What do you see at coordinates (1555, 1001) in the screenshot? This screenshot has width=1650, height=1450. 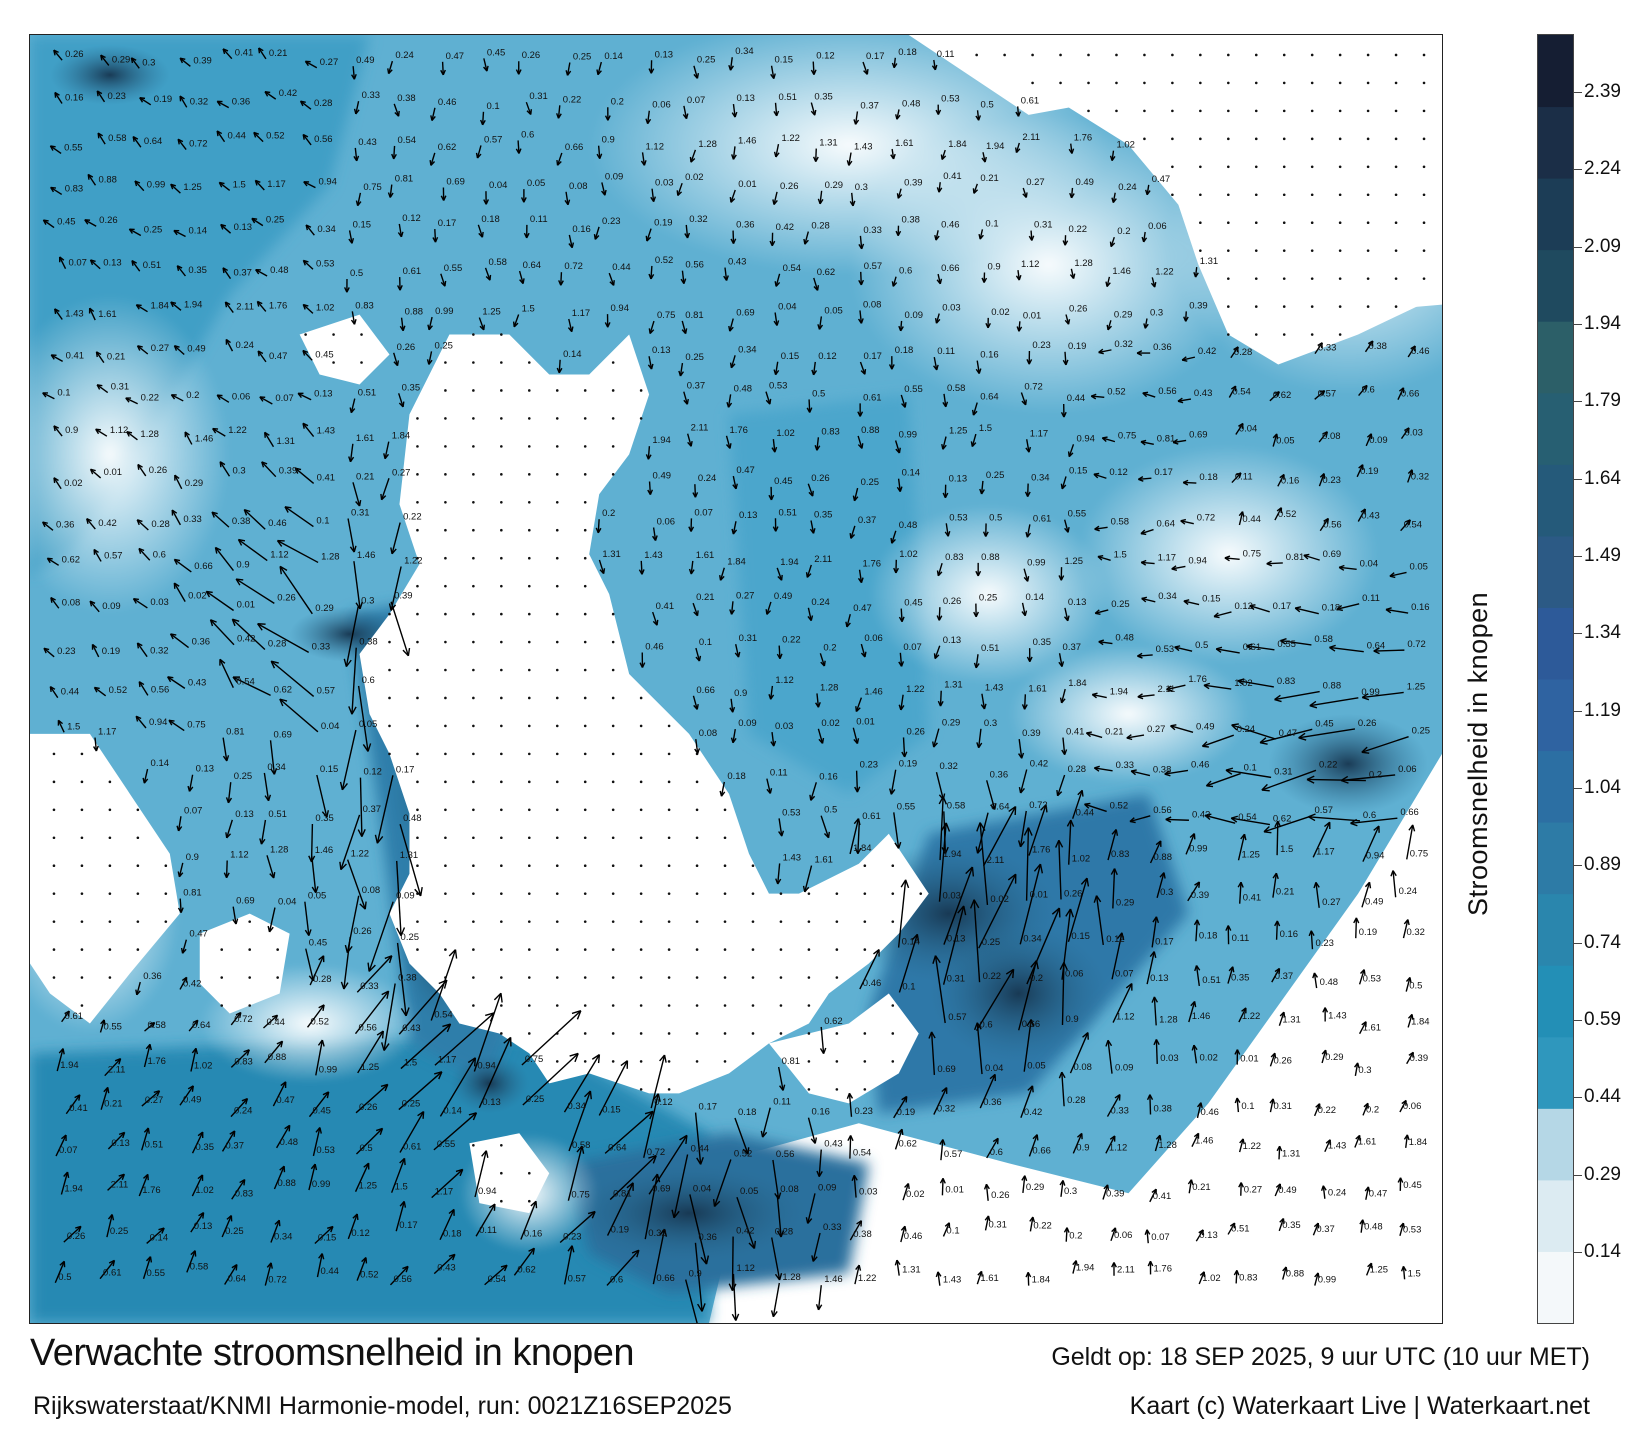 I see `colorbar-band` at bounding box center [1555, 1001].